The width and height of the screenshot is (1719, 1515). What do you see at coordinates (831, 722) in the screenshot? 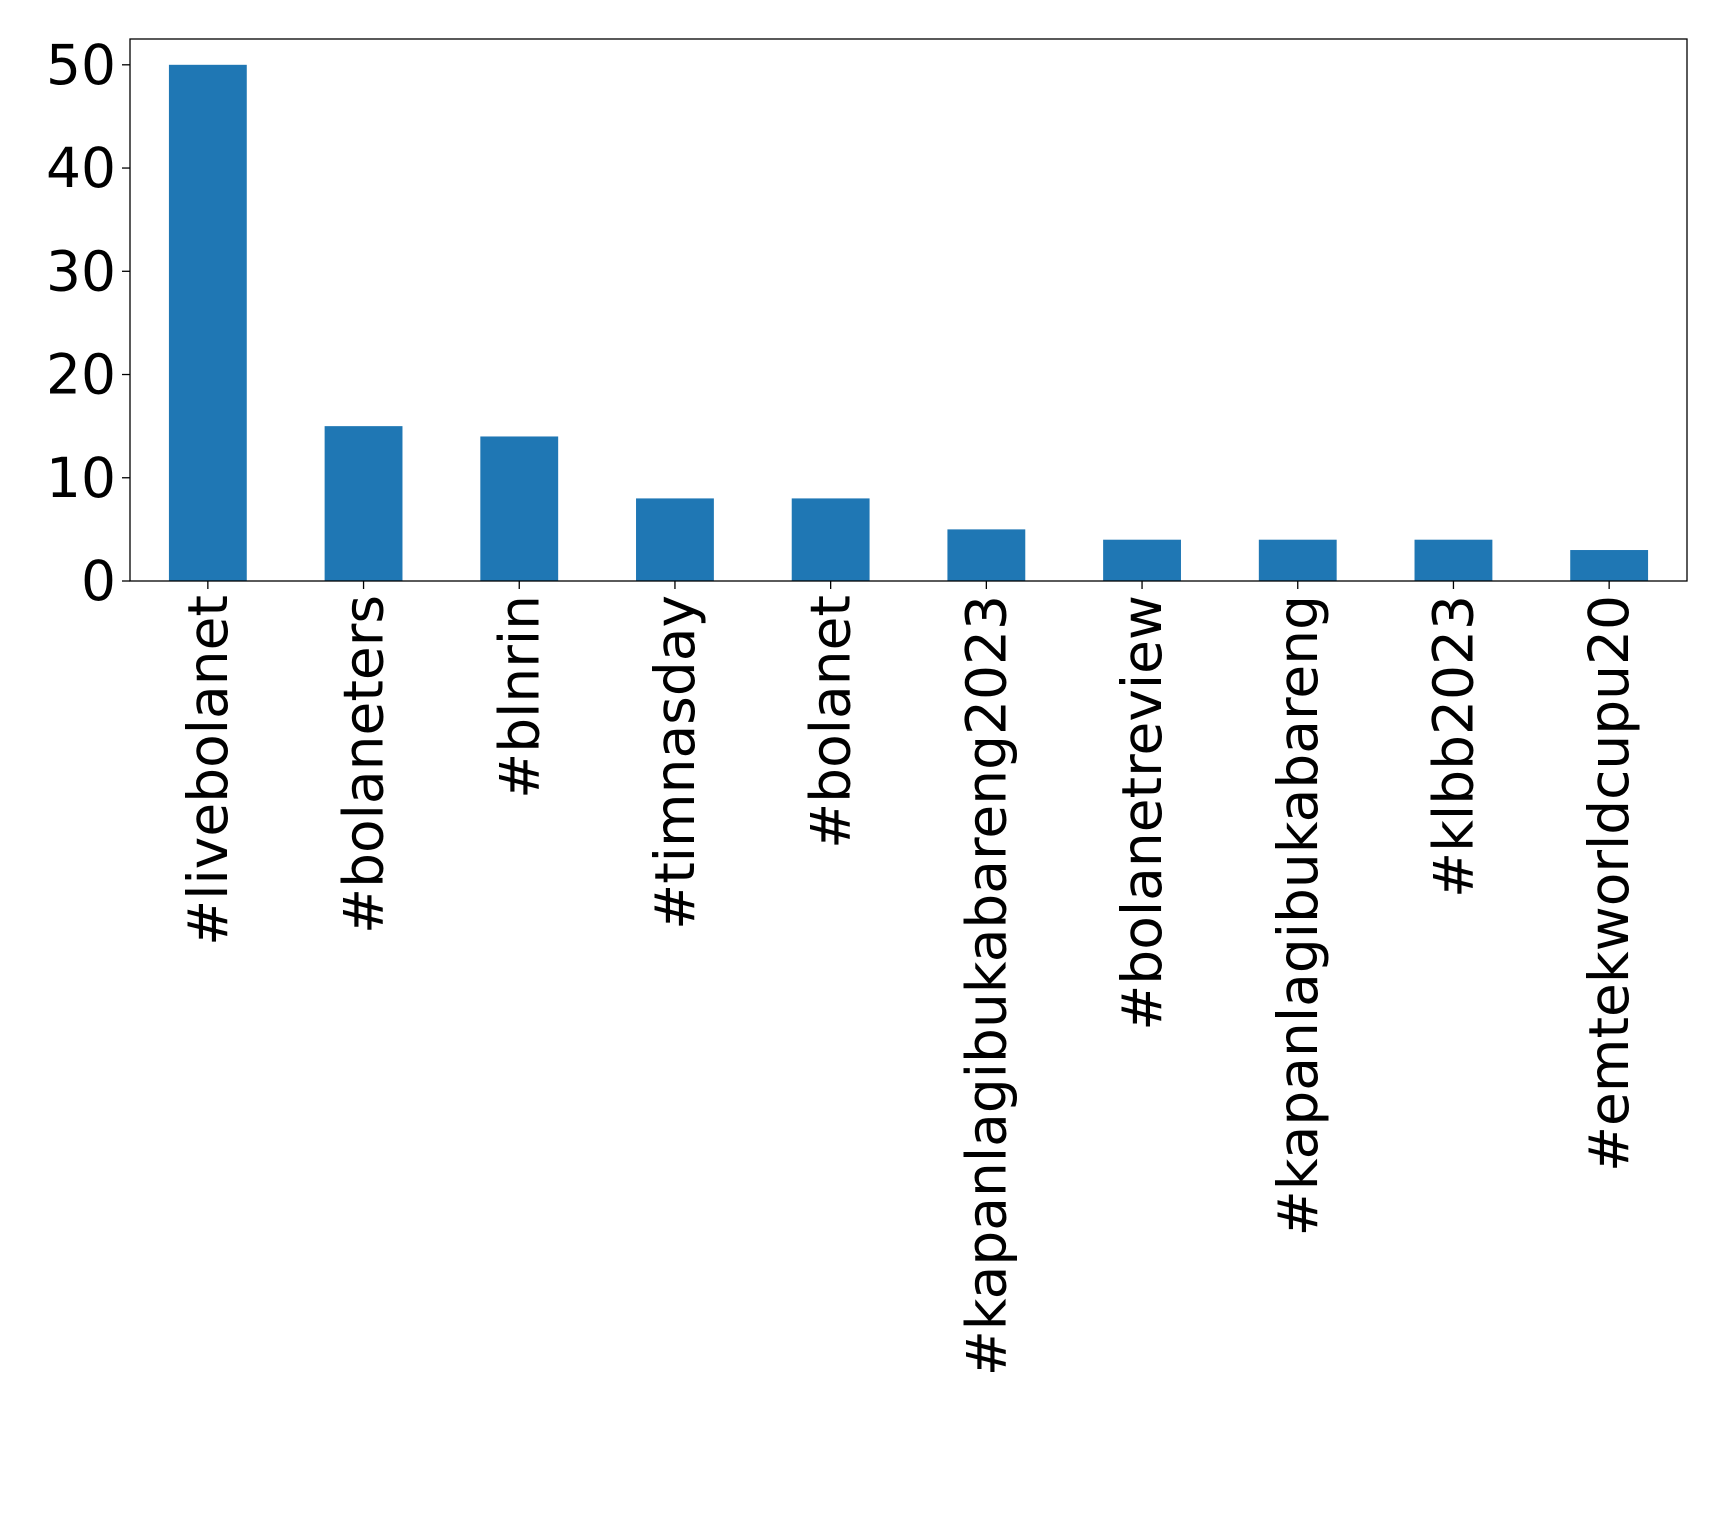
I see `x-tick-label: #bolanet` at bounding box center [831, 722].